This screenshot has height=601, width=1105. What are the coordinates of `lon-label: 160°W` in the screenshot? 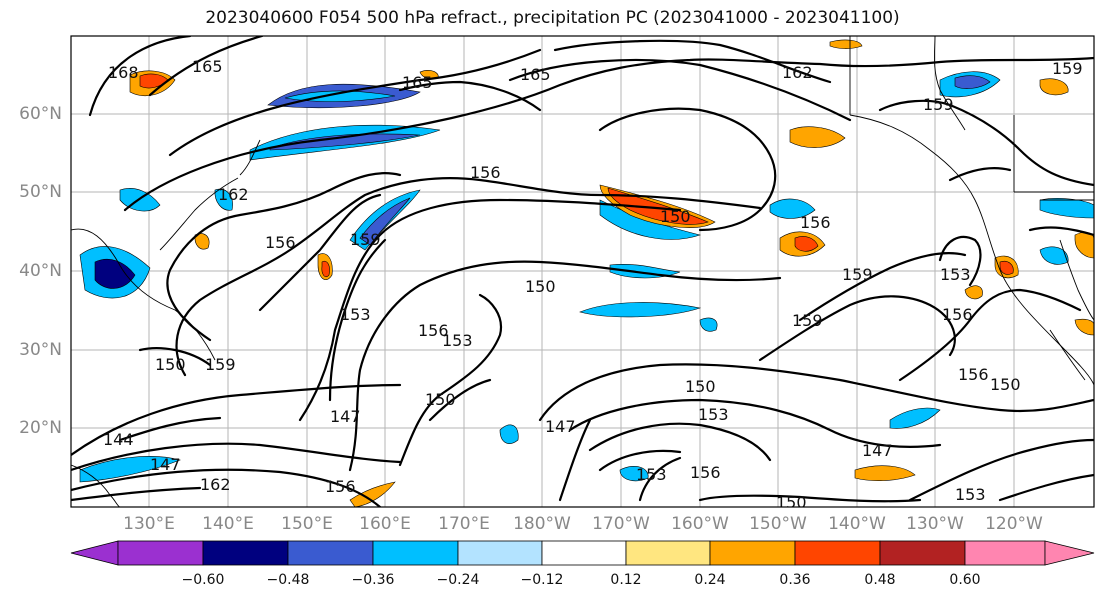 It's located at (700, 524).